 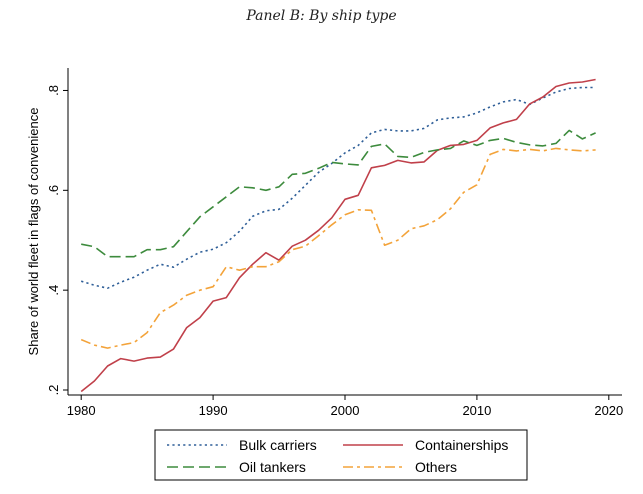 What do you see at coordinates (321, 16) in the screenshot?
I see `chart-title: Panel B: By ship type` at bounding box center [321, 16].